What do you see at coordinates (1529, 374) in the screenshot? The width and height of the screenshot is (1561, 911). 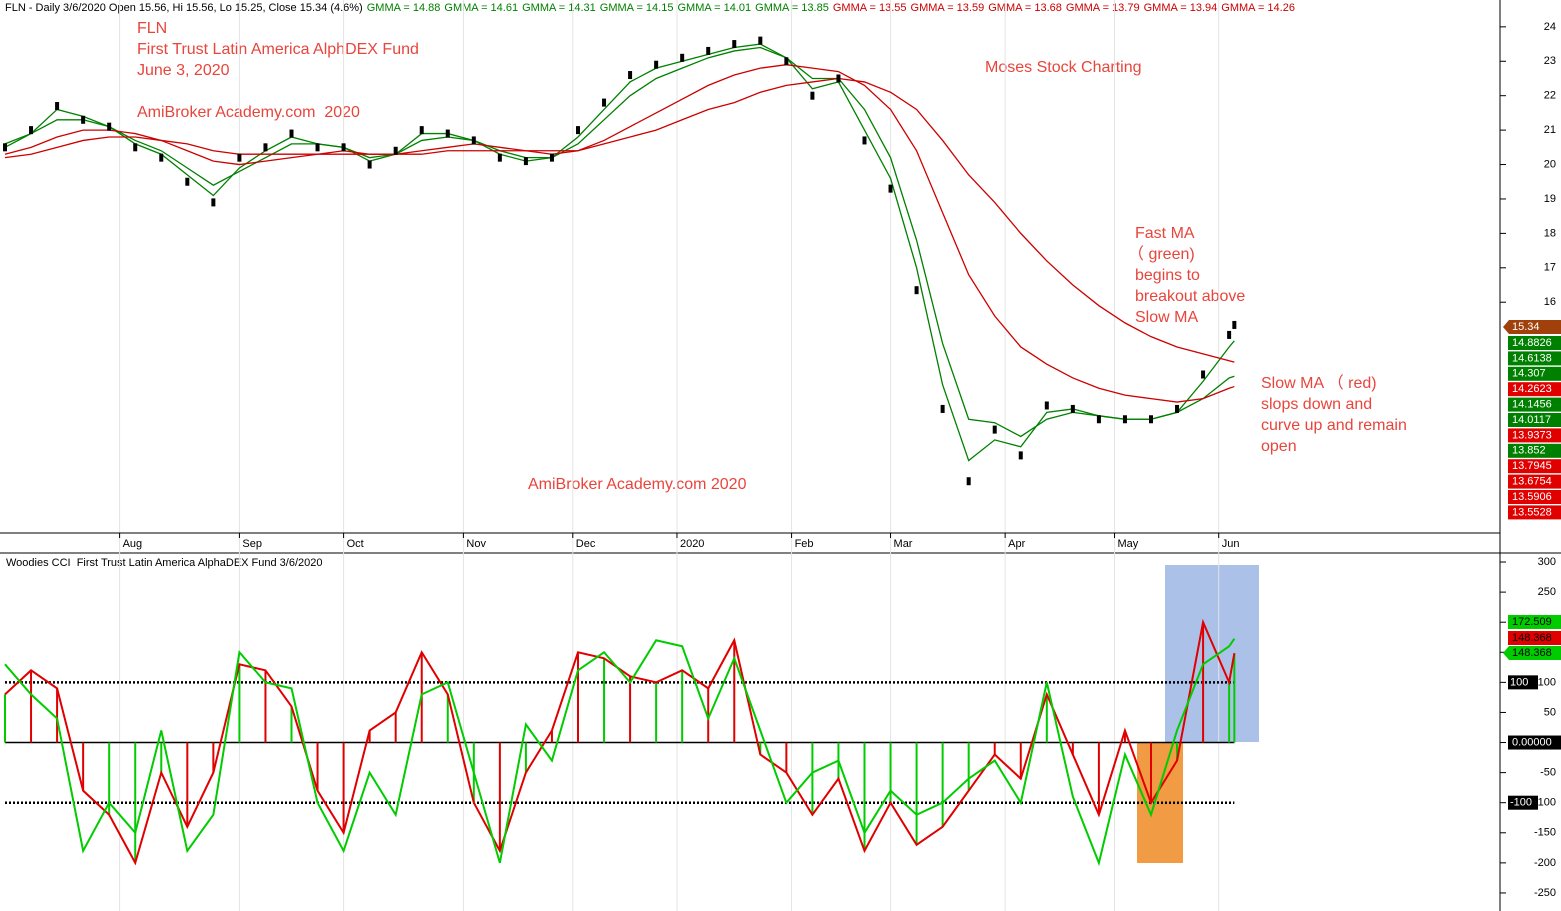 I see `value-box-label: 14.307` at bounding box center [1529, 374].